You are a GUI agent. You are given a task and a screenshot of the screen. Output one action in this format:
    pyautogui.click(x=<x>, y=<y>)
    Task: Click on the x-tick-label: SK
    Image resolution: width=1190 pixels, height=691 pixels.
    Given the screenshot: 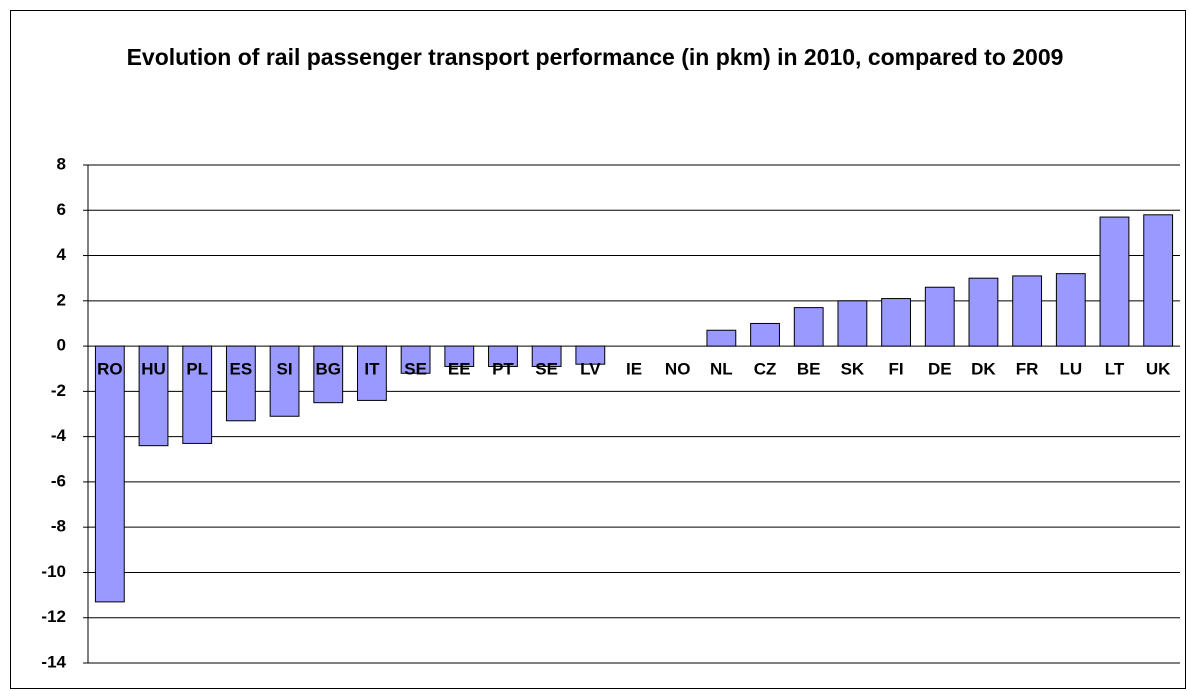 What is the action you would take?
    pyautogui.click(x=853, y=369)
    